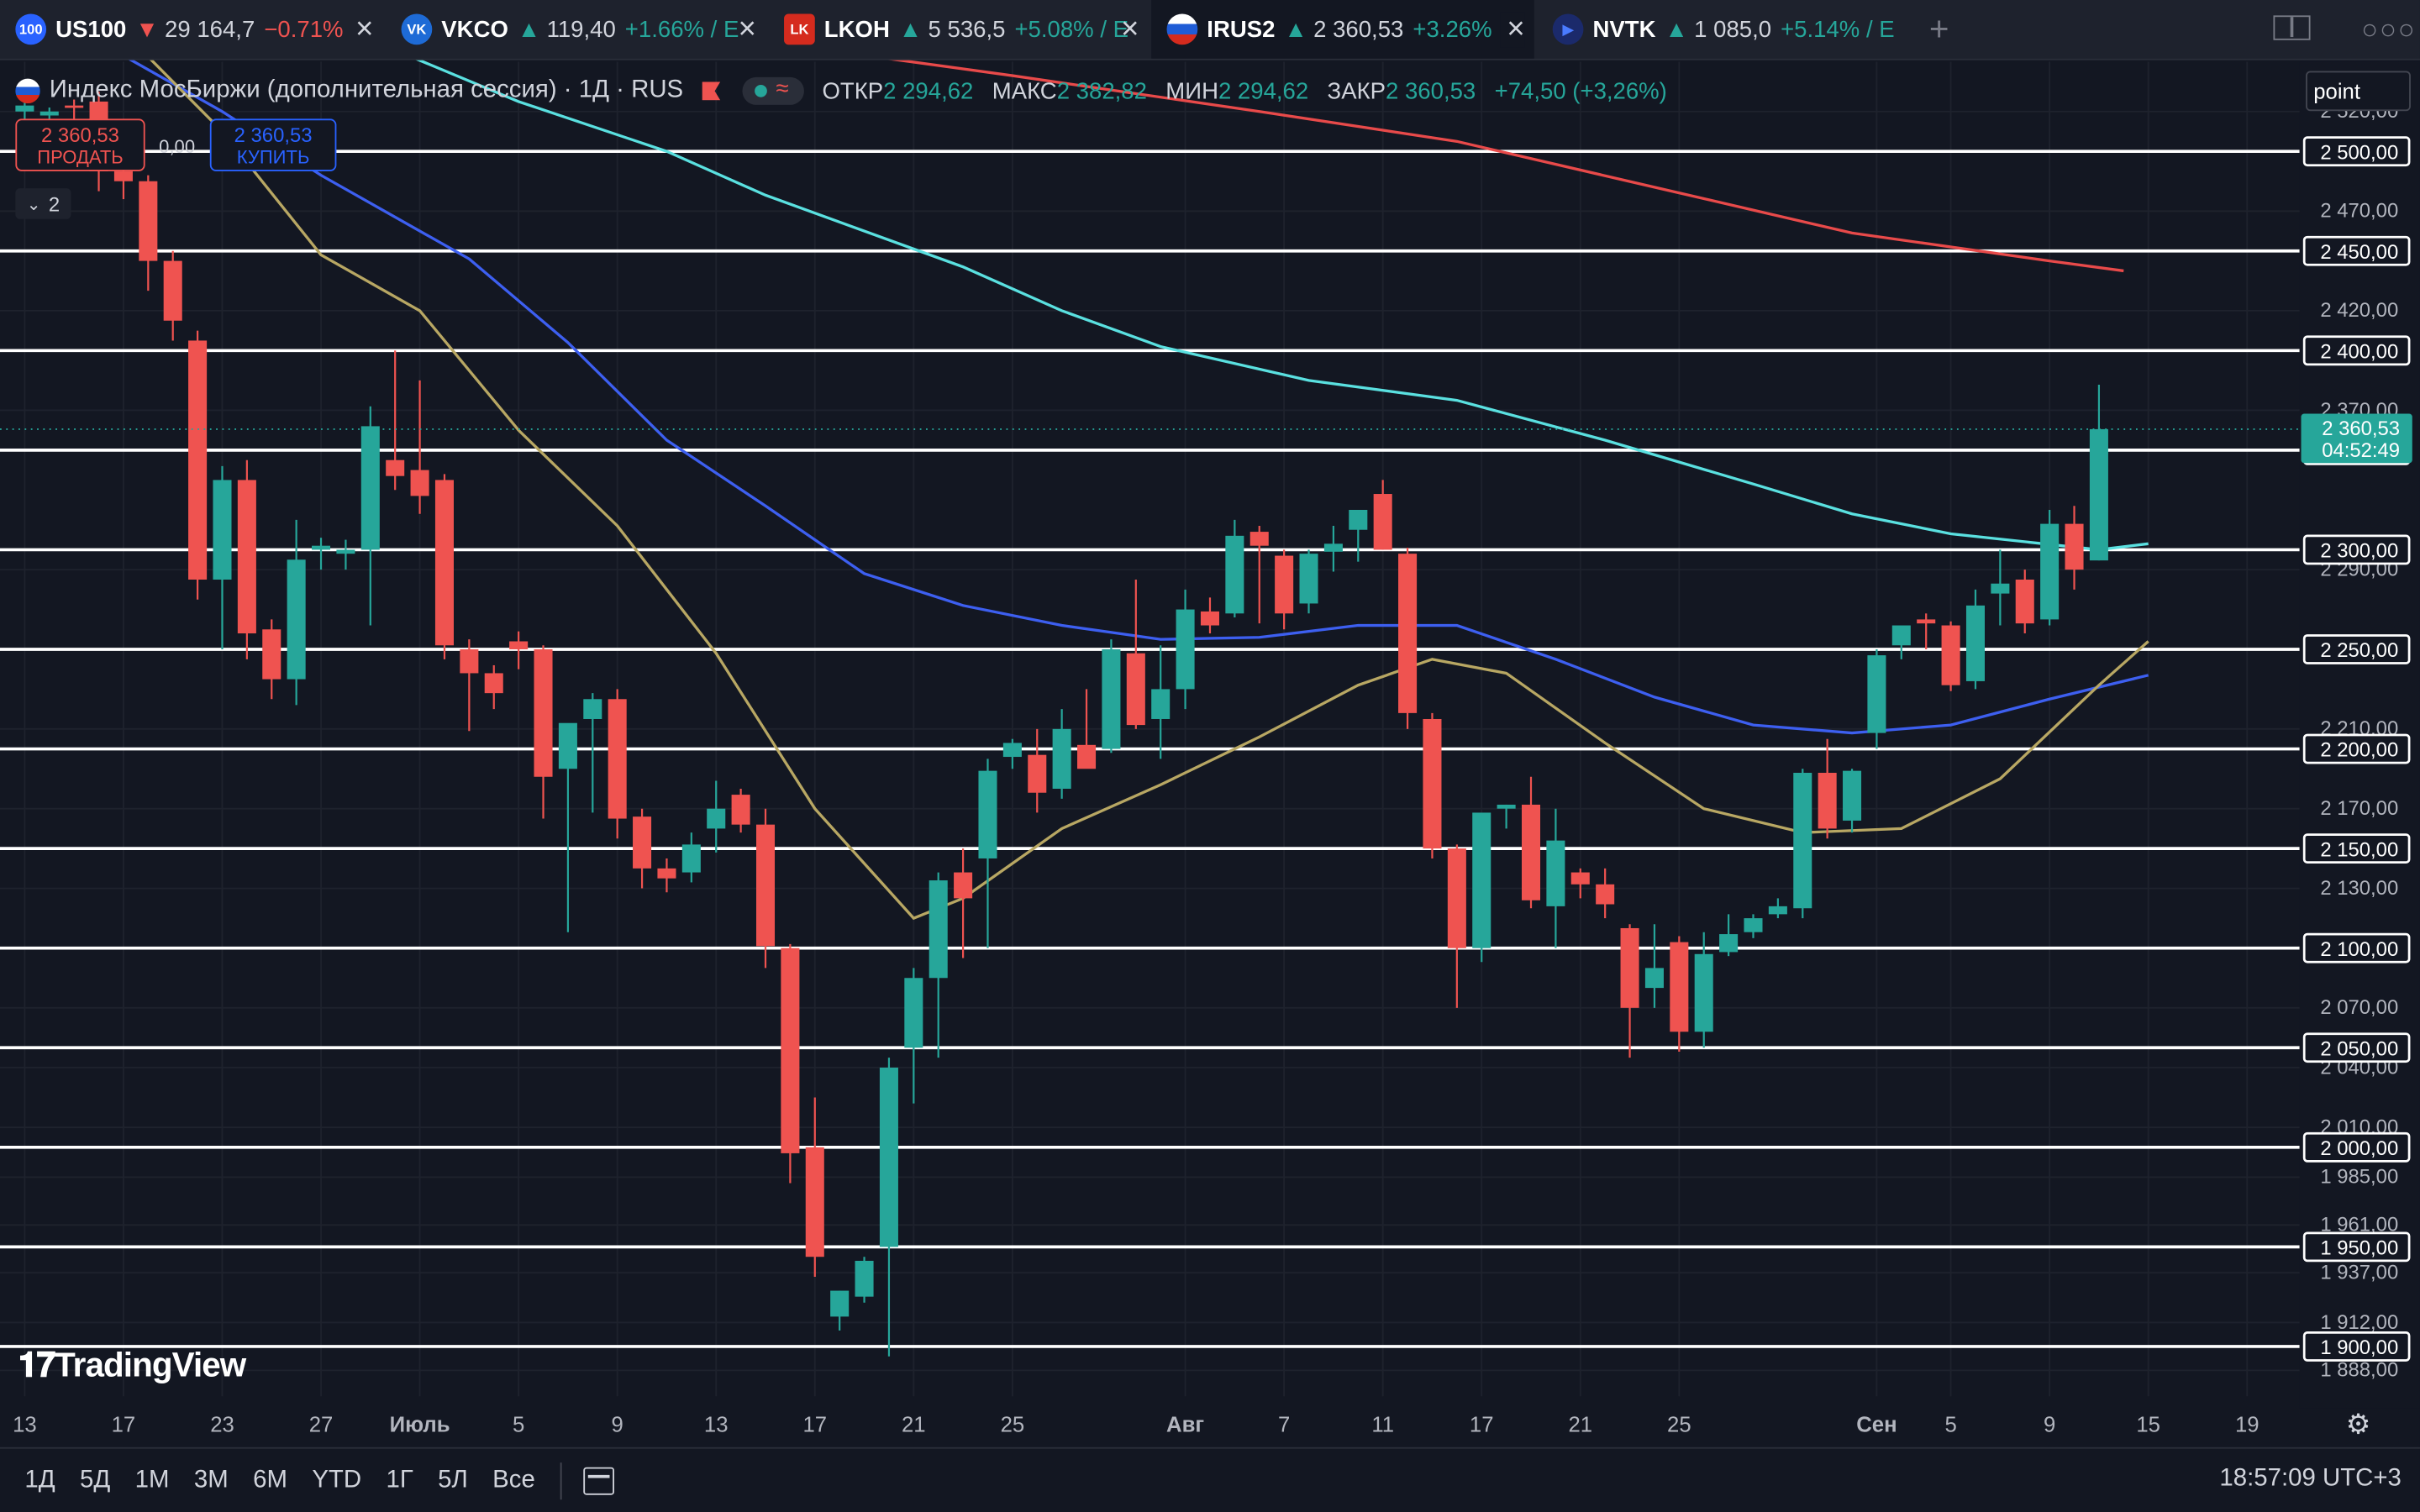  Describe the element at coordinates (453, 1480) in the screenshot. I see `period-5y: 5Л` at that location.